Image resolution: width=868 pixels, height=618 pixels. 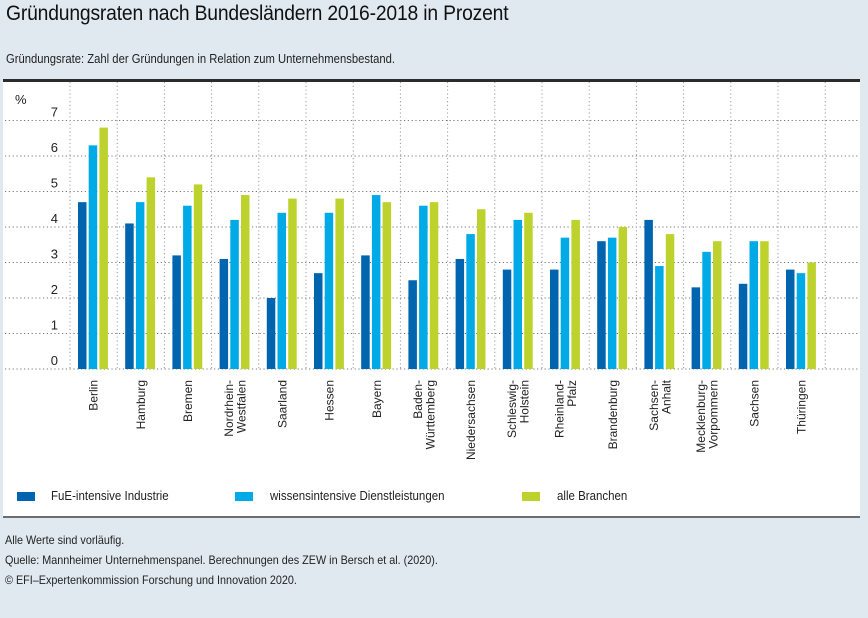 What do you see at coordinates (330, 400) in the screenshot?
I see `x-tick-label: Hessen` at bounding box center [330, 400].